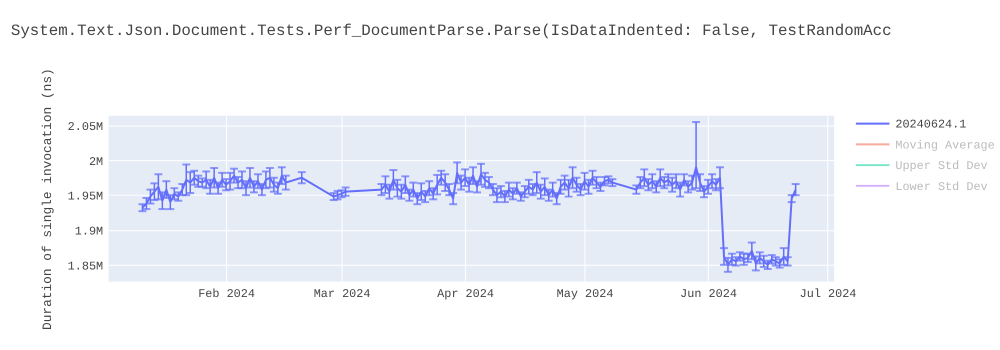  I want to click on chart-title: System.Text.Json.Document.Tests.Perf_DocumentParse.Parse(IsDataIndented: False, TestRandomAcc, so click(451, 31).